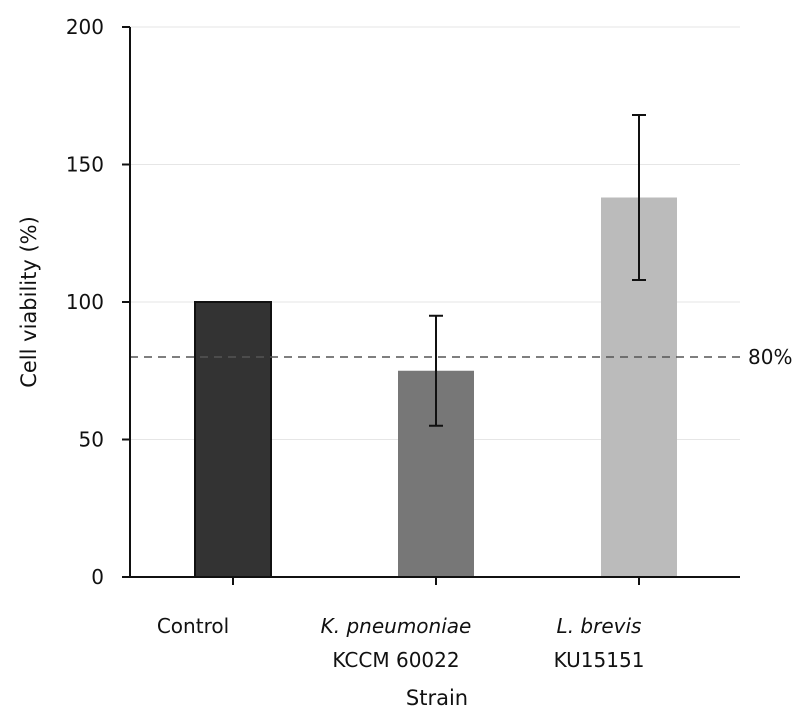  Describe the element at coordinates (599, 626) in the screenshot. I see `x-tick-label: L. brevis` at that location.